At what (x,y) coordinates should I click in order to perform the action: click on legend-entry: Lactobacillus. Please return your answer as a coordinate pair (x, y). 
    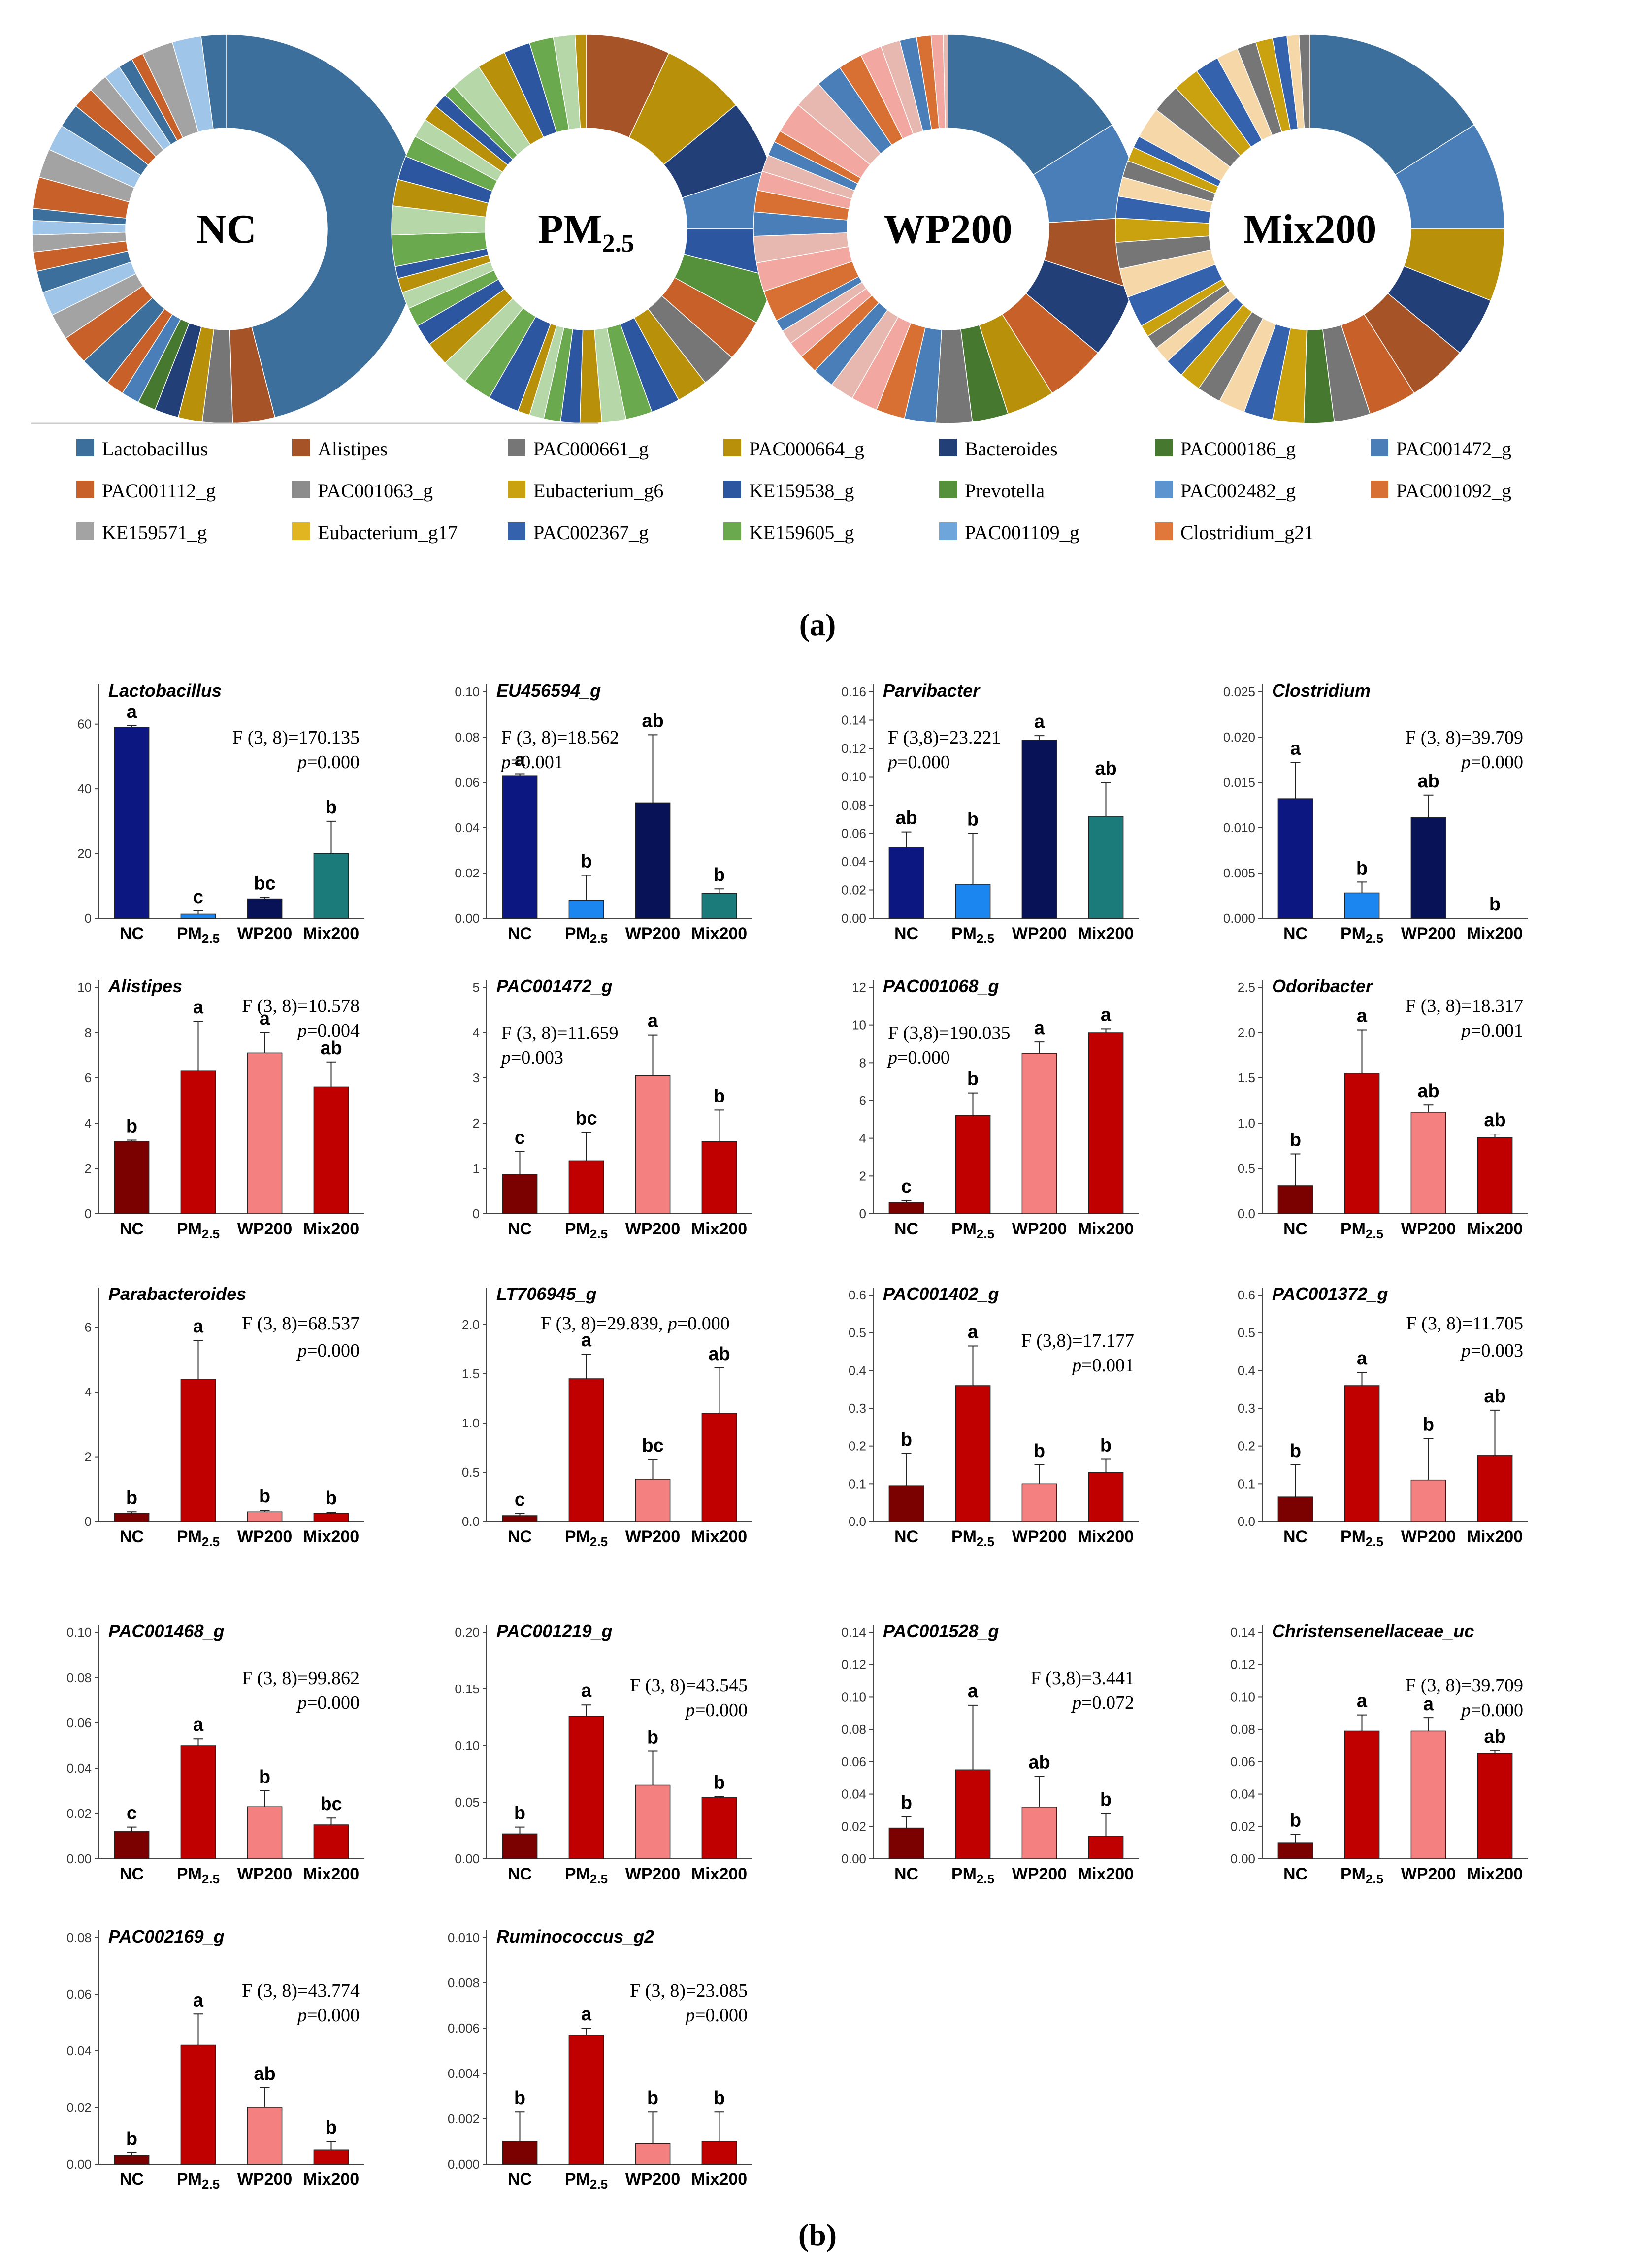
    Looking at the image, I should click on (142, 449).